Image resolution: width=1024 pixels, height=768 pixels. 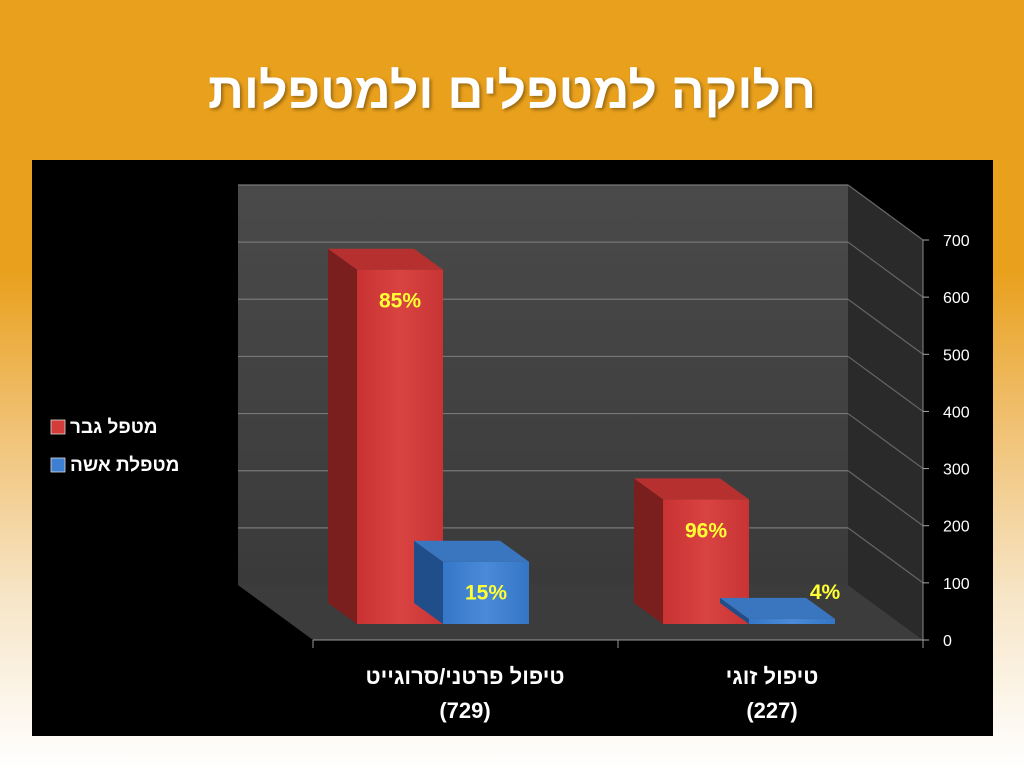 I want to click on side-wall, so click(x=885, y=412).